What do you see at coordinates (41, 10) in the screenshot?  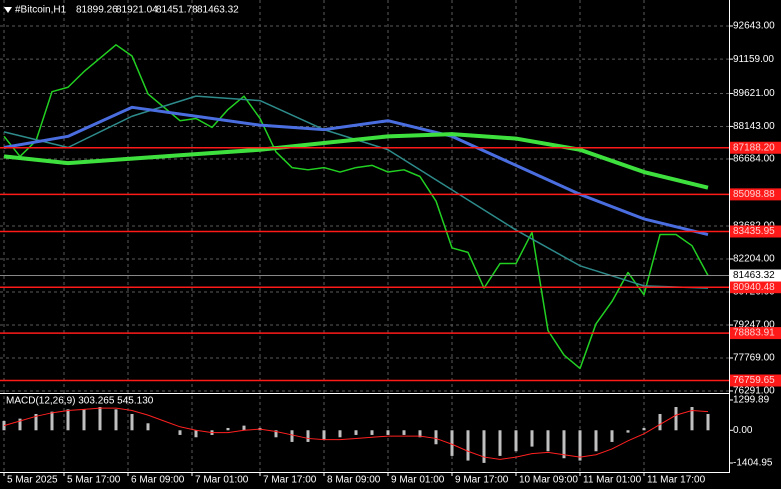 I see `symbol: #Bitcoin,H1` at bounding box center [41, 10].